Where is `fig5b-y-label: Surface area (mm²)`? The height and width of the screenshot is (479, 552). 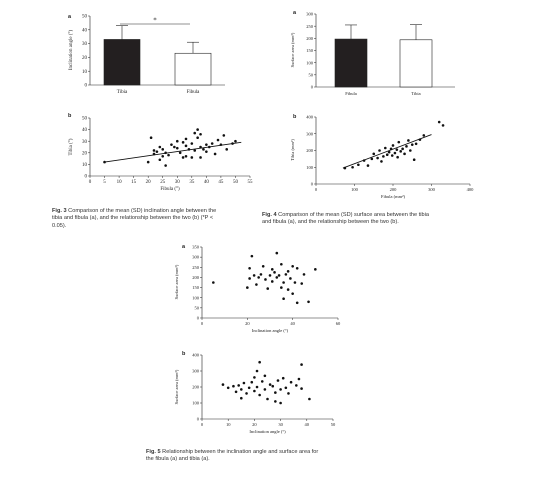
fig5b-y-label: Surface area (mm²) is located at coordinates (176, 386).